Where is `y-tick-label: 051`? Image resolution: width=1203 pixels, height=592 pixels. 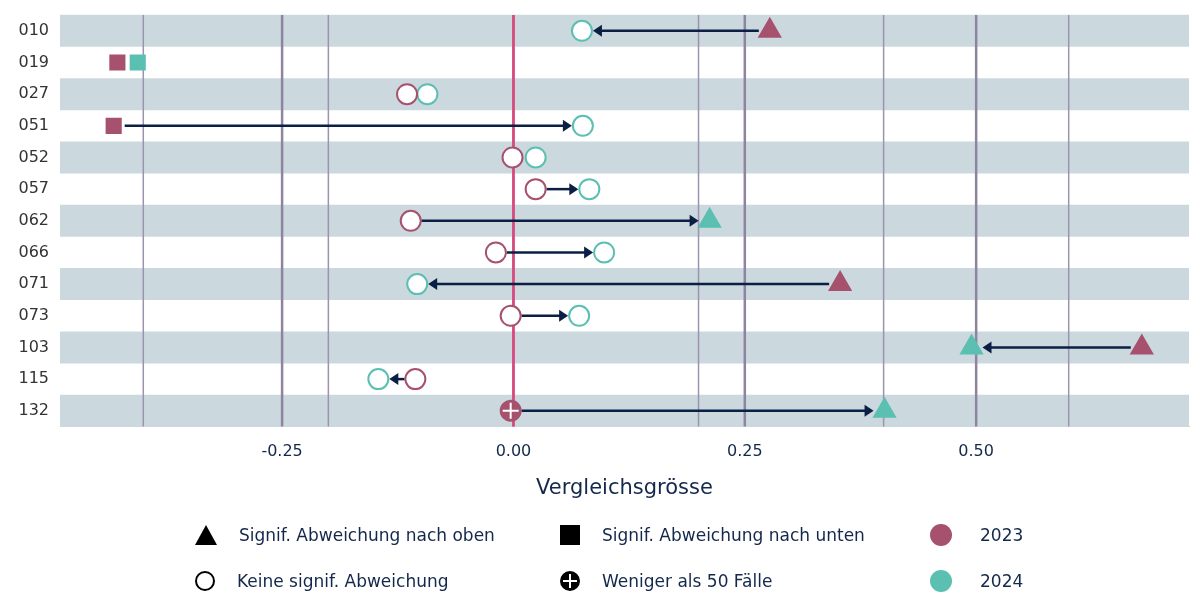 y-tick-label: 051 is located at coordinates (33, 124).